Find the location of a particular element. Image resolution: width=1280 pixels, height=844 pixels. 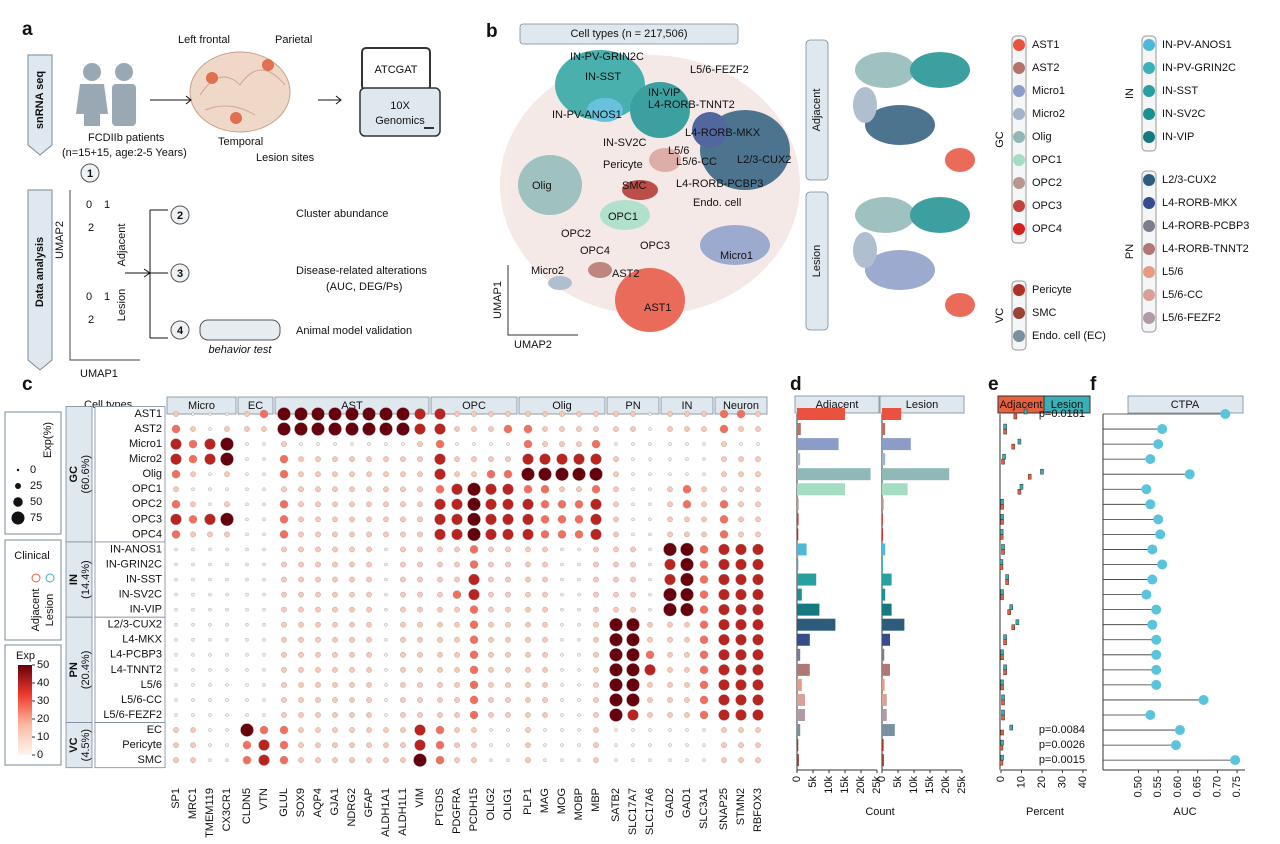

x-tick-label: 0.65 is located at coordinates (1198, 786).